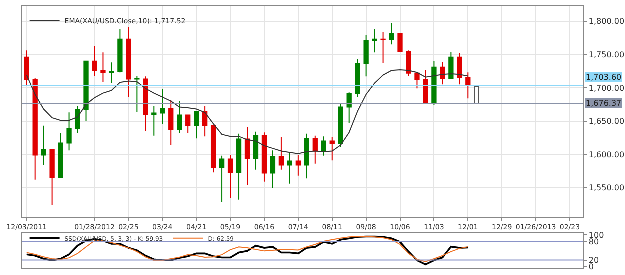  Describe the element at coordinates (594, 241) in the screenshot. I see `y-tick-label: 80` at that location.